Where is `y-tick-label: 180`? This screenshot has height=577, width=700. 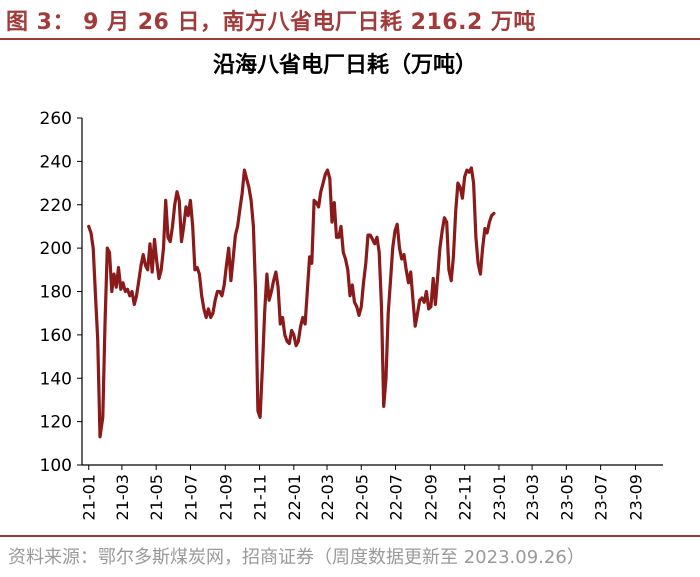
y-tick-label: 180 is located at coordinates (56, 293).